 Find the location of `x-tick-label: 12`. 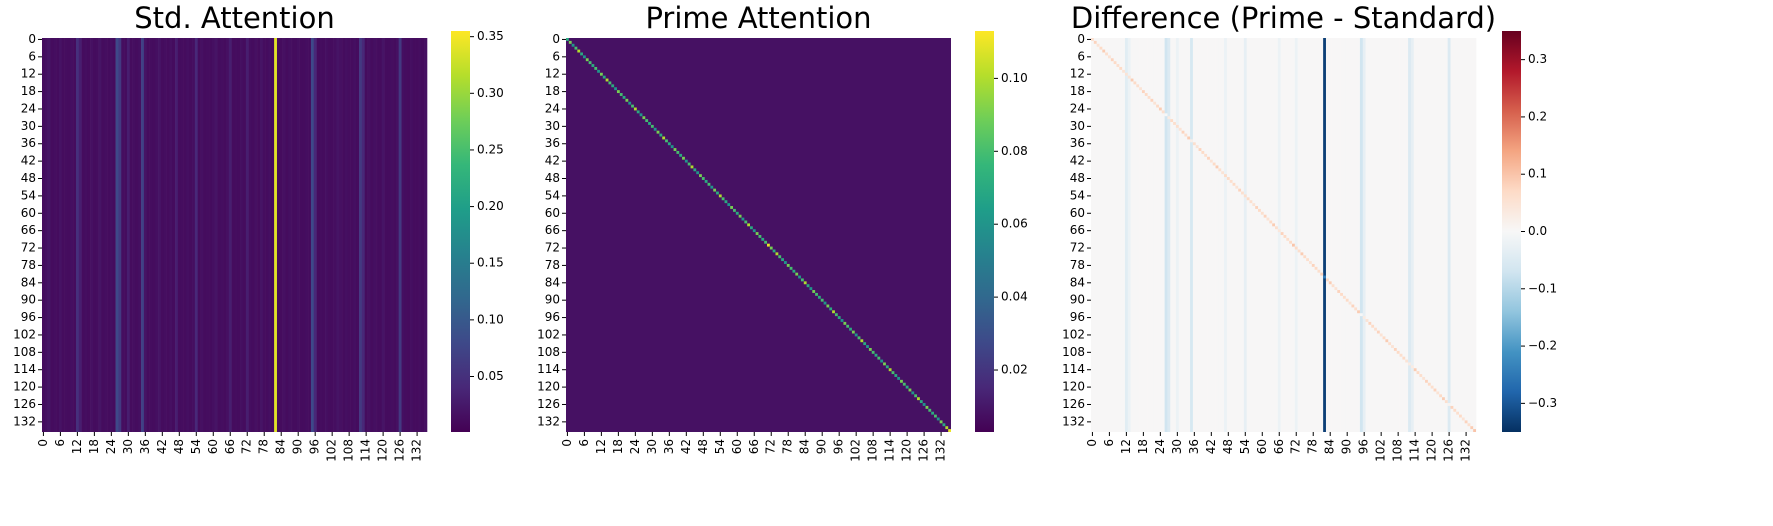

x-tick-label: 12 is located at coordinates (77, 446).